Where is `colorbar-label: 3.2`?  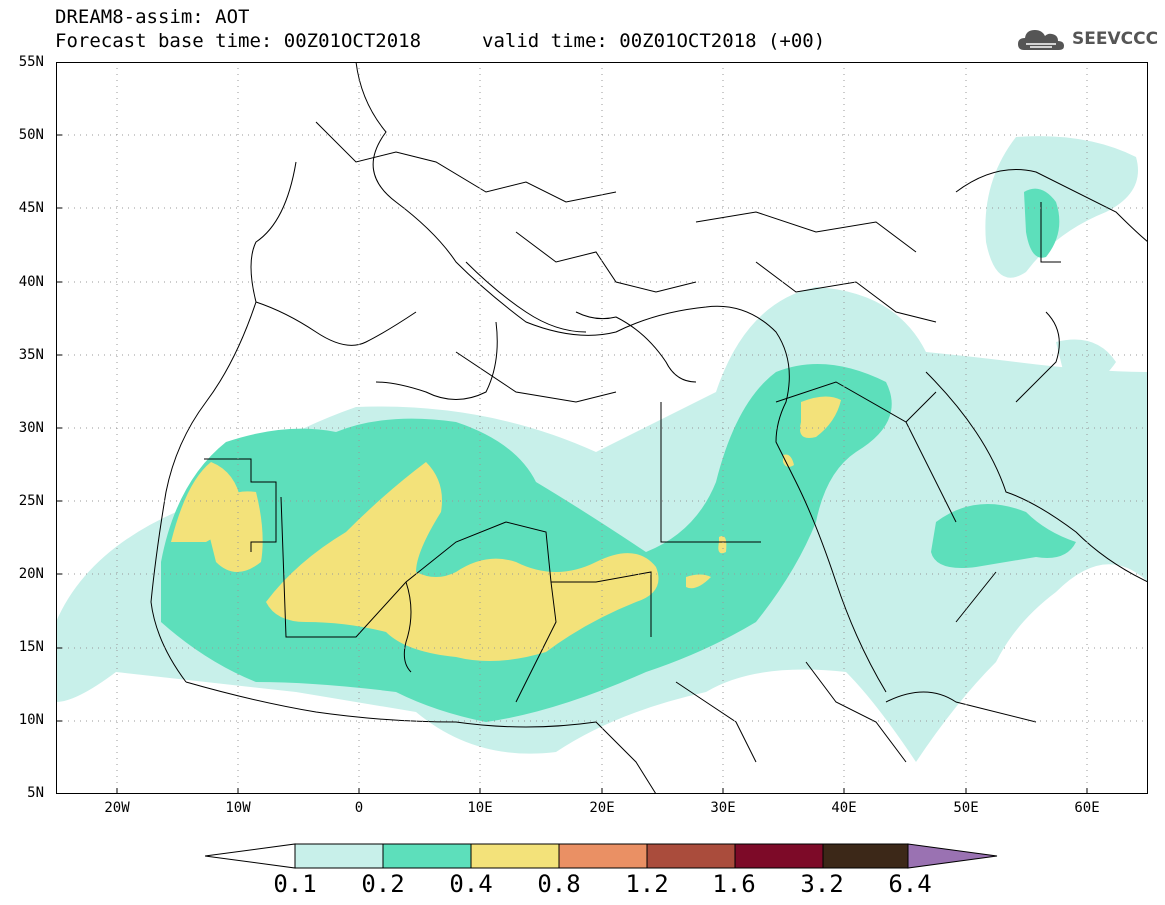
colorbar-label: 3.2 is located at coordinates (822, 884).